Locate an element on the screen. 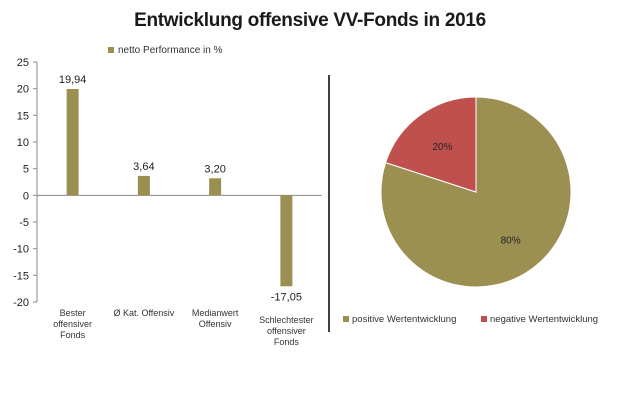 The height and width of the screenshot is (413, 620). chart-title: Entwicklung offensive VV-Fonds in 2016 is located at coordinates (310, 20).